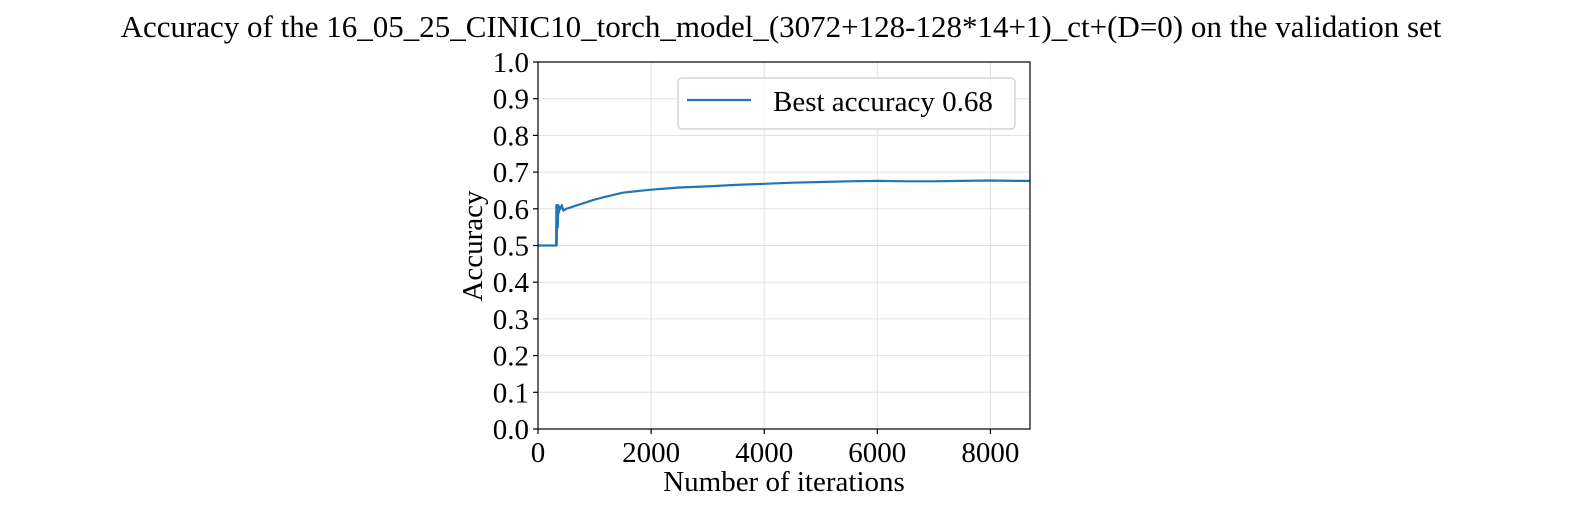  Describe the element at coordinates (511, 283) in the screenshot. I see `y-tick-label: 0.4` at that location.